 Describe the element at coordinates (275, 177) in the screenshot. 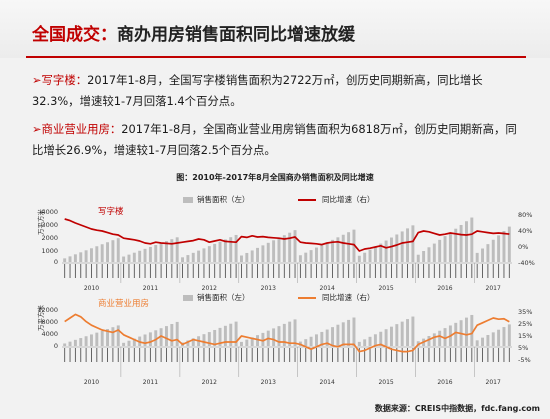

I see `figure-title: 图：2010年-2017年8月全国商办销售面积及同比增速` at that location.